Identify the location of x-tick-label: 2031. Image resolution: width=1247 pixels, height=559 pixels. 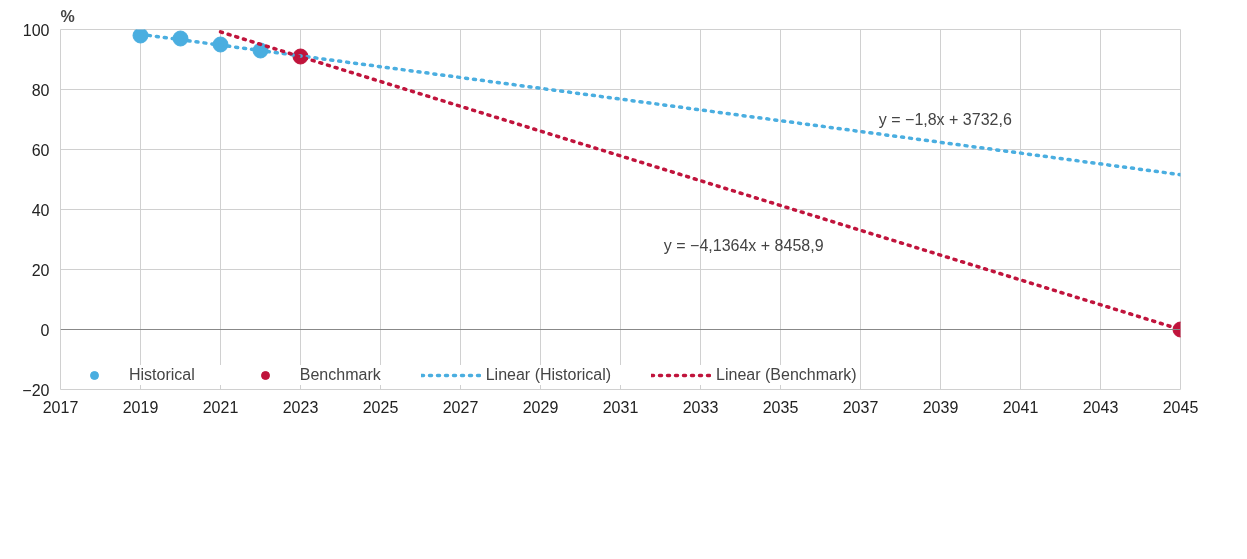
(620, 407).